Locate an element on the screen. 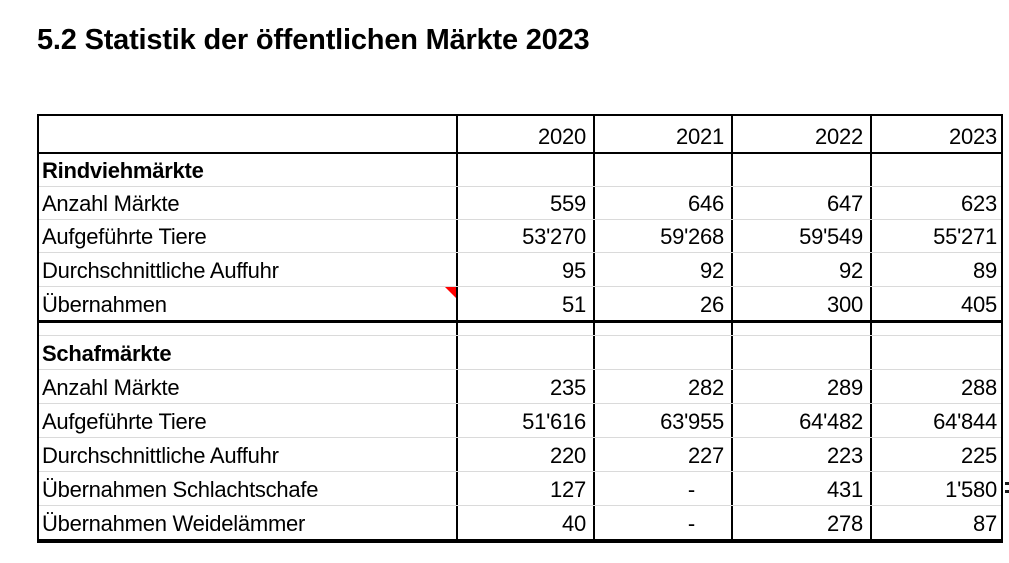 The width and height of the screenshot is (1009, 563). value-cell: 89 is located at coordinates (985, 270).